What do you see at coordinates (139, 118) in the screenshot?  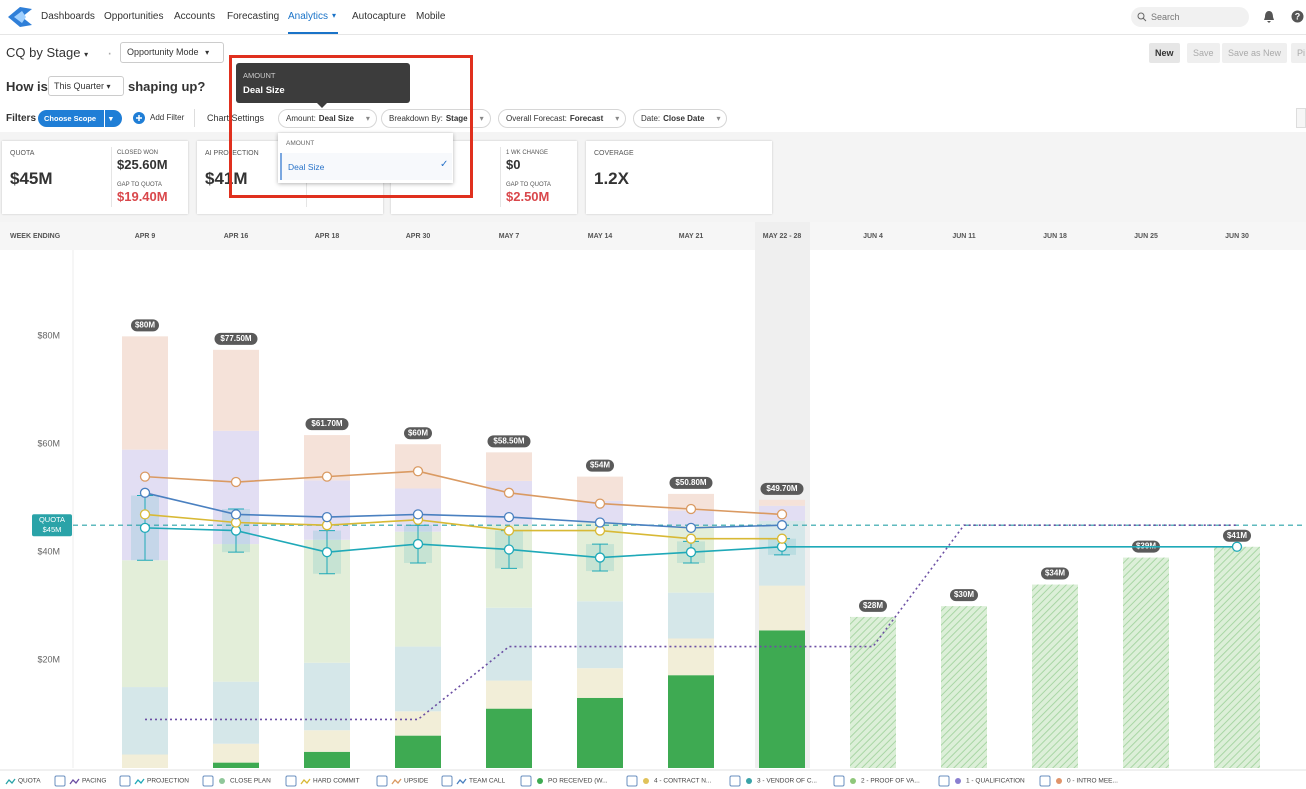 I see `add-filter-icon` at bounding box center [139, 118].